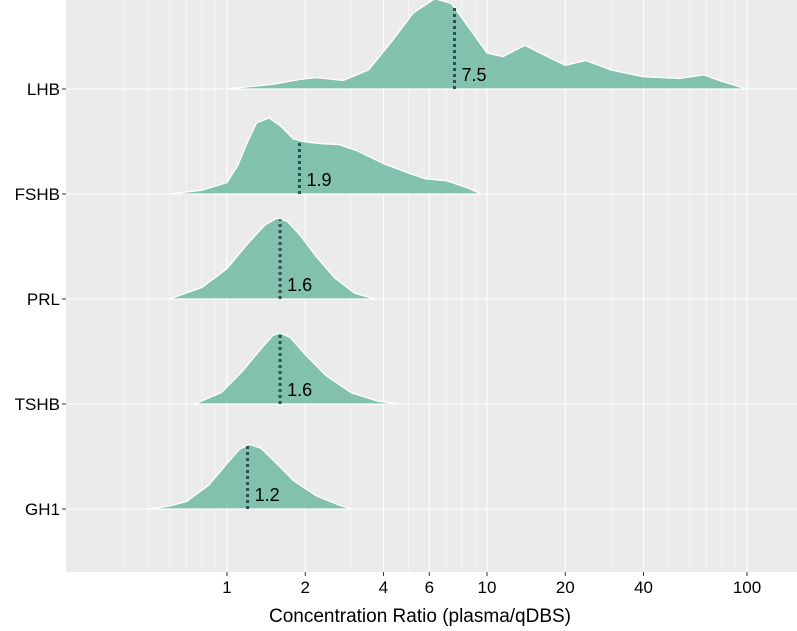 The width and height of the screenshot is (797, 631). What do you see at coordinates (42, 509) in the screenshot?
I see `y-tick-label-gh1: GH1` at bounding box center [42, 509].